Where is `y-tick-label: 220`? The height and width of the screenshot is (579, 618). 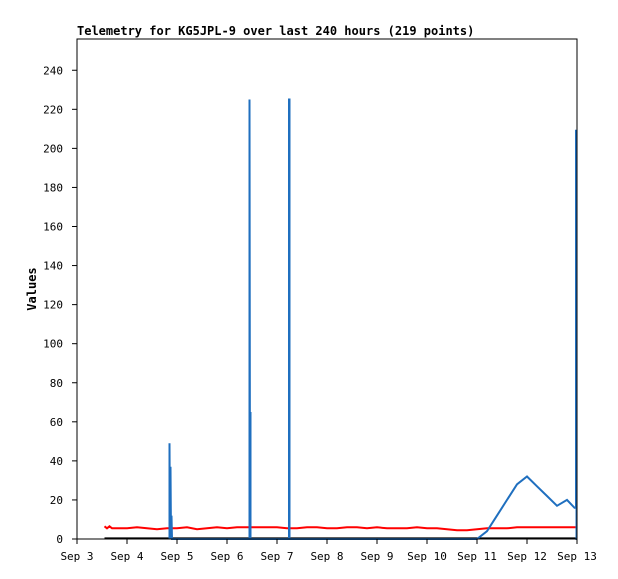
y-tick-label: 220 is located at coordinates (53, 109).